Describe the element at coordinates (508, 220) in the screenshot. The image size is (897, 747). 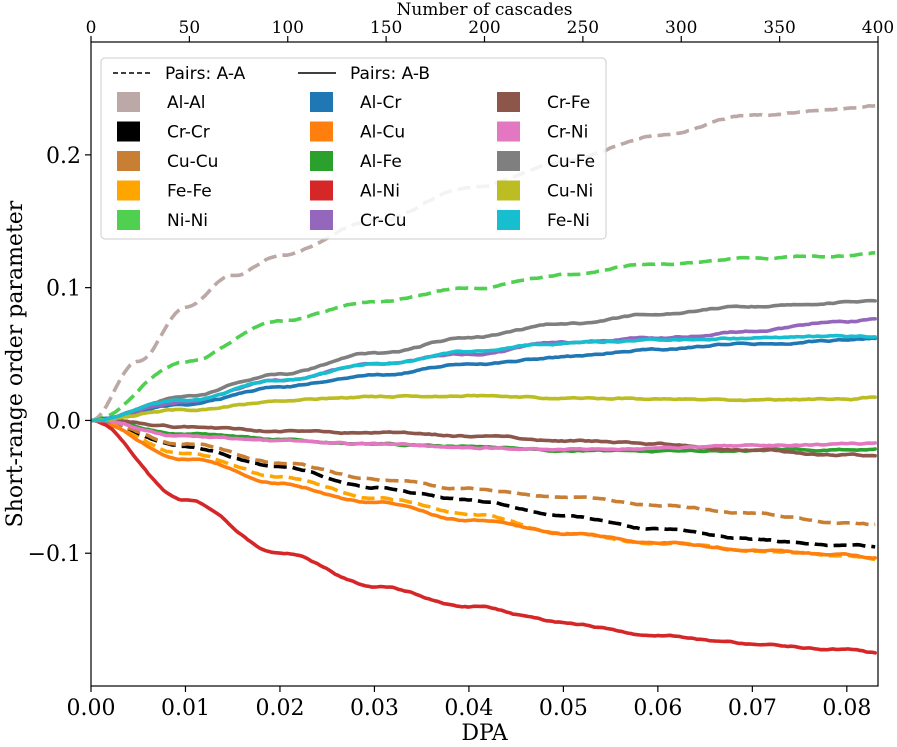
I see `legend-swatch-fe-ni` at that location.